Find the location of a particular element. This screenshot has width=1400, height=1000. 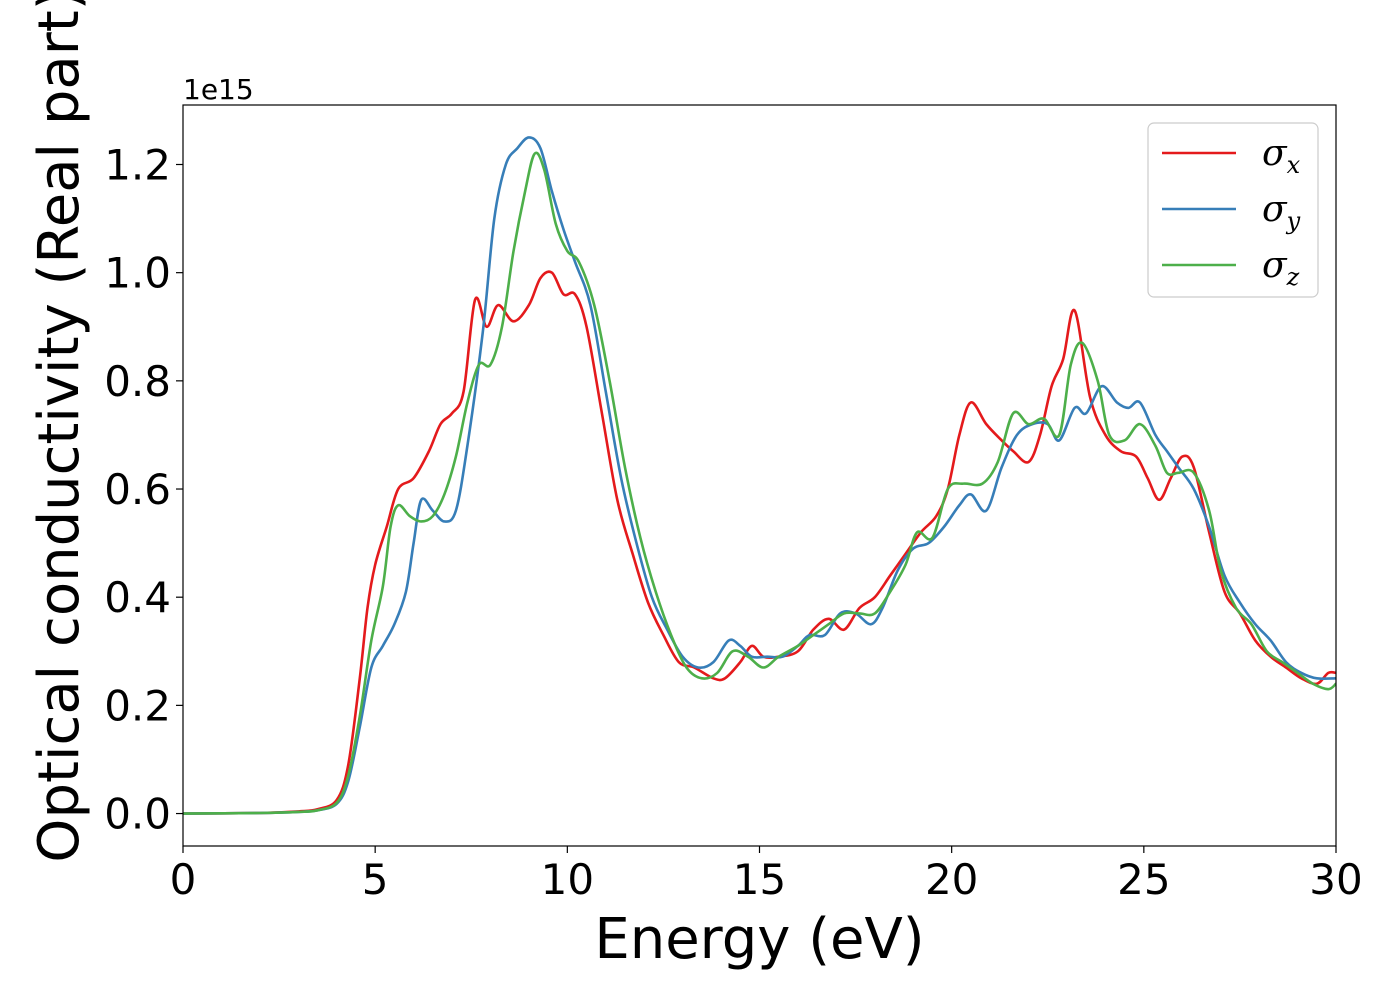

y-tick-label: 0.0 is located at coordinates (137, 814).